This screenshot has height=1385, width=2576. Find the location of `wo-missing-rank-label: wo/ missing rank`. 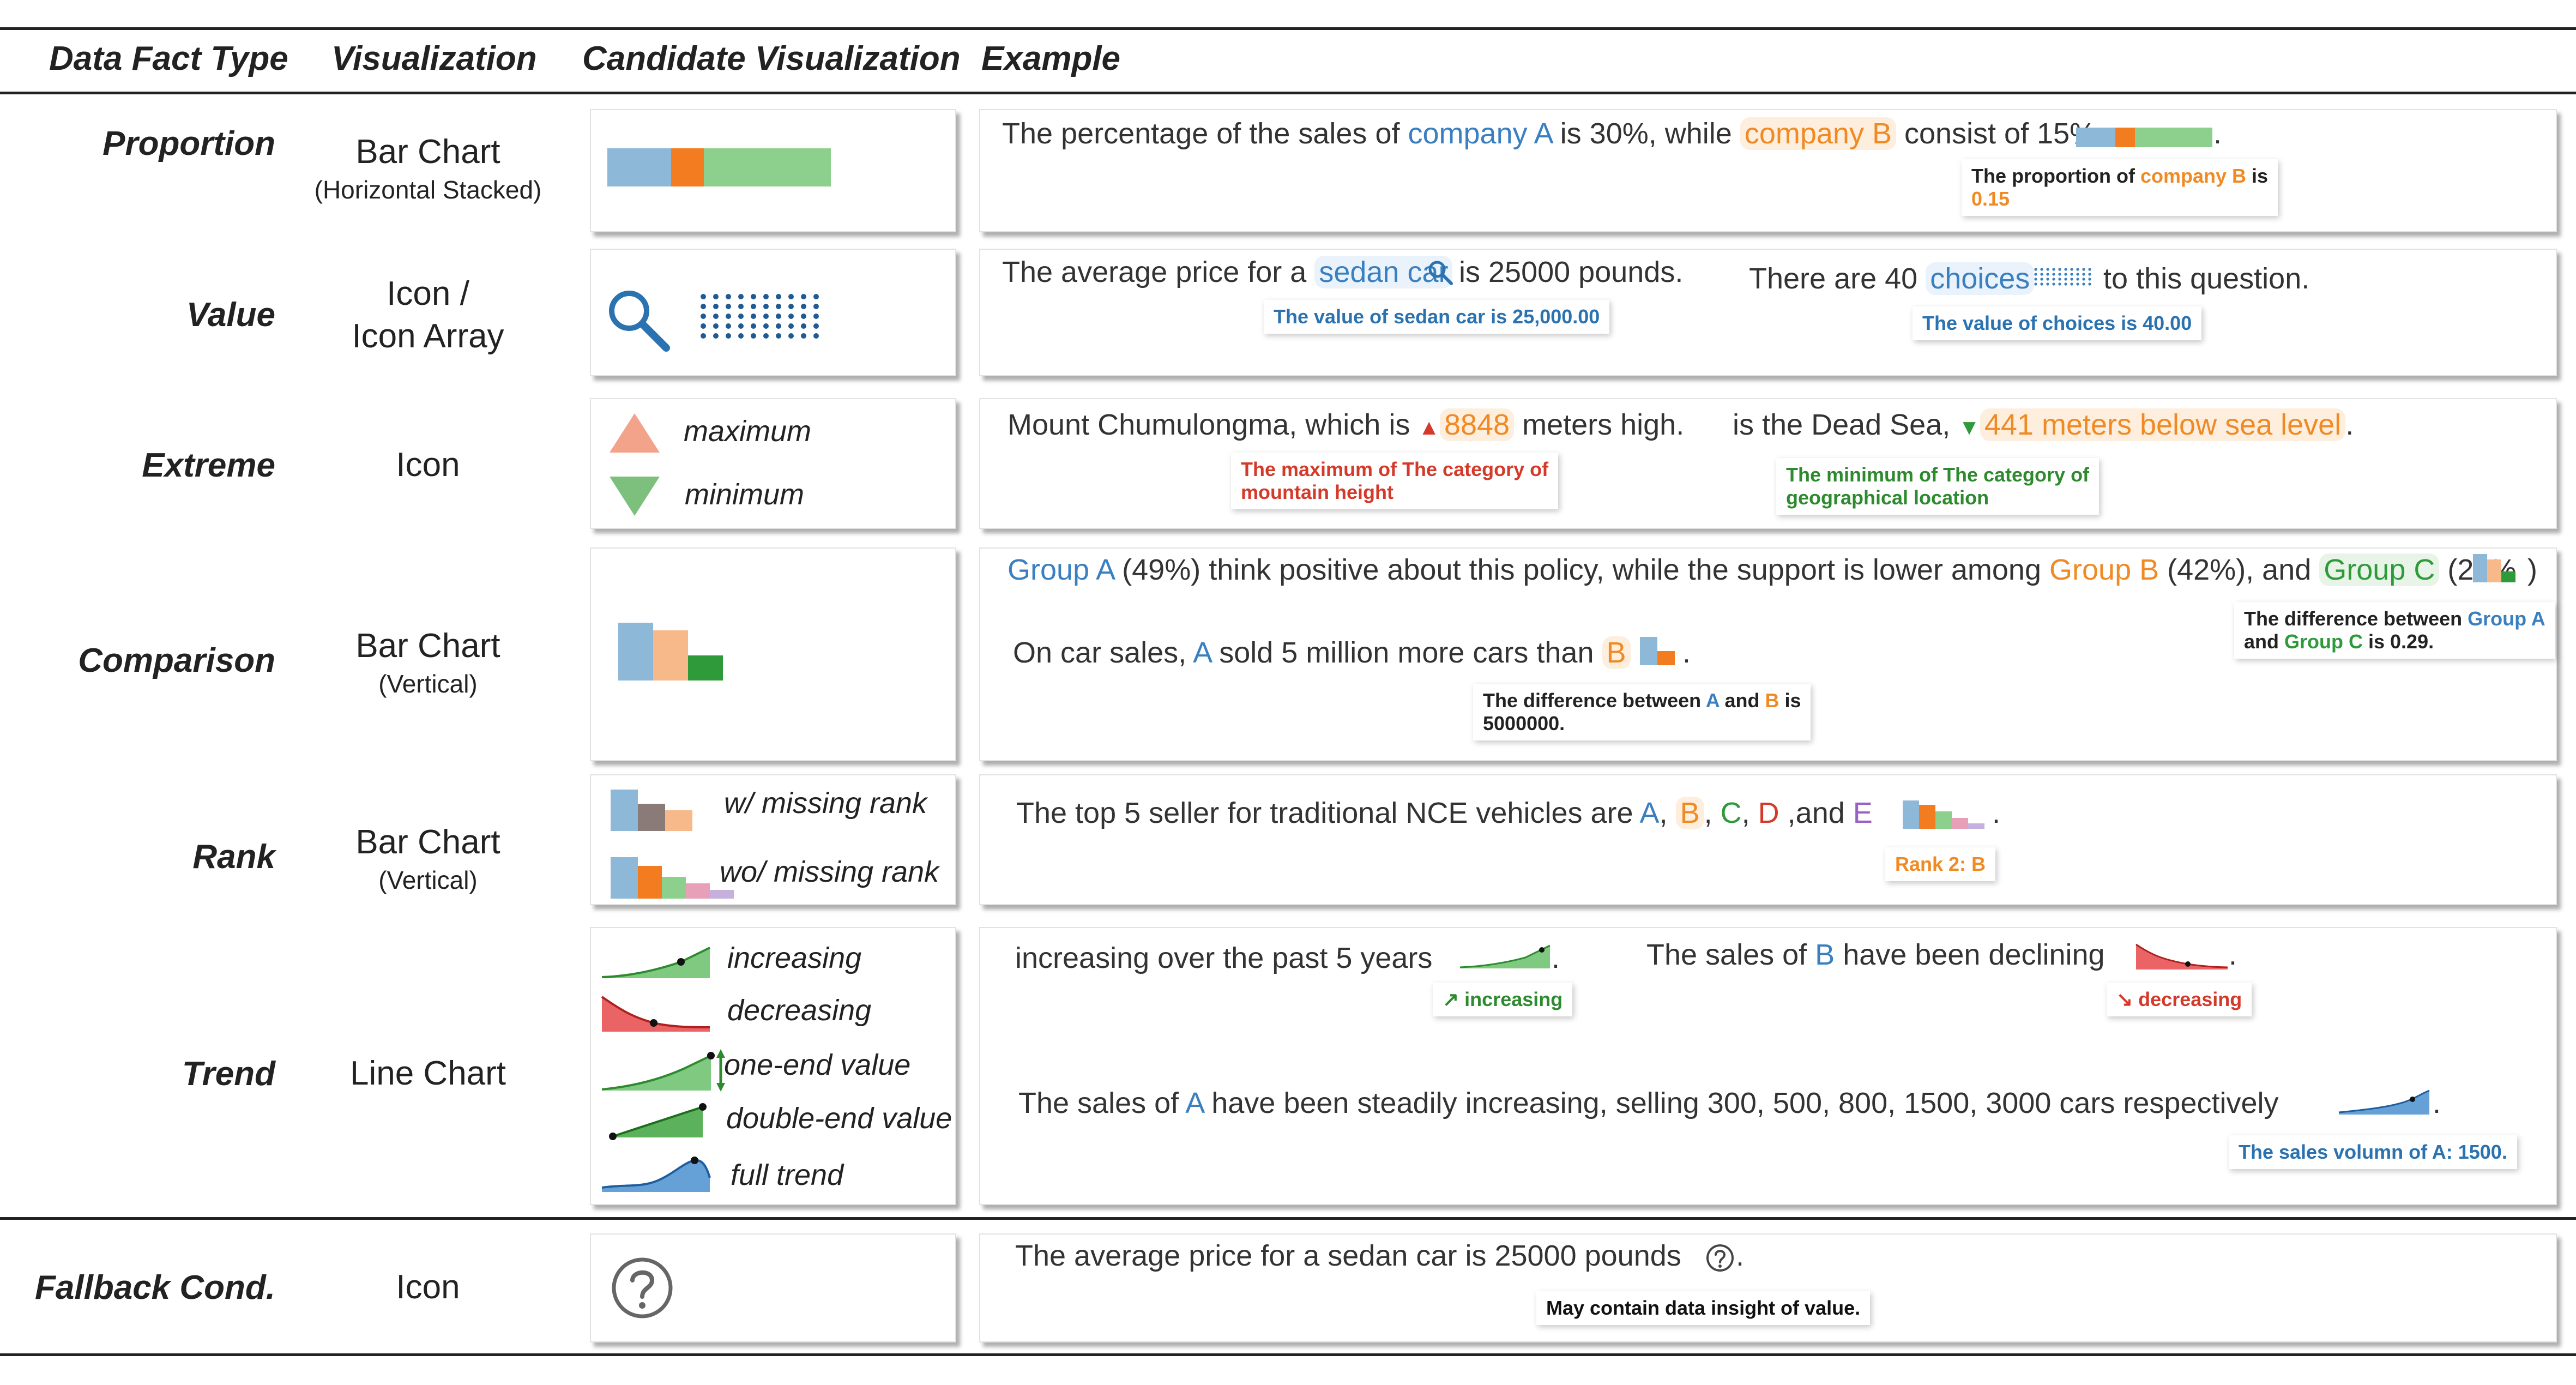

wo-missing-rank-label: wo/ missing rank is located at coordinates (830, 872).